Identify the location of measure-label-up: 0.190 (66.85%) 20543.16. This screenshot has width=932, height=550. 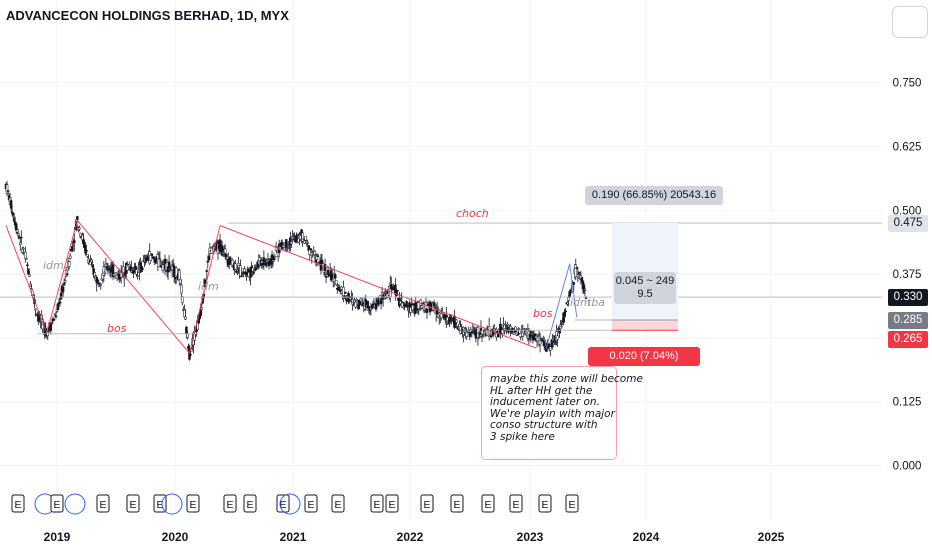
(654, 195).